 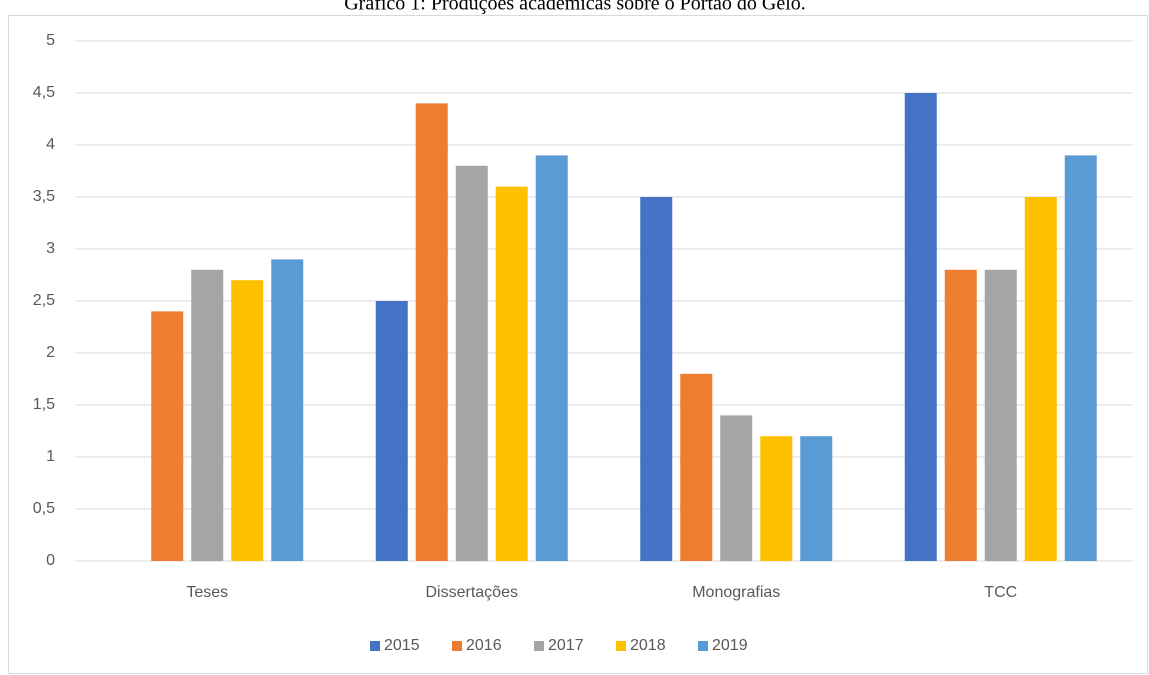 What do you see at coordinates (50, 248) in the screenshot?
I see `y-tick-label: 3` at bounding box center [50, 248].